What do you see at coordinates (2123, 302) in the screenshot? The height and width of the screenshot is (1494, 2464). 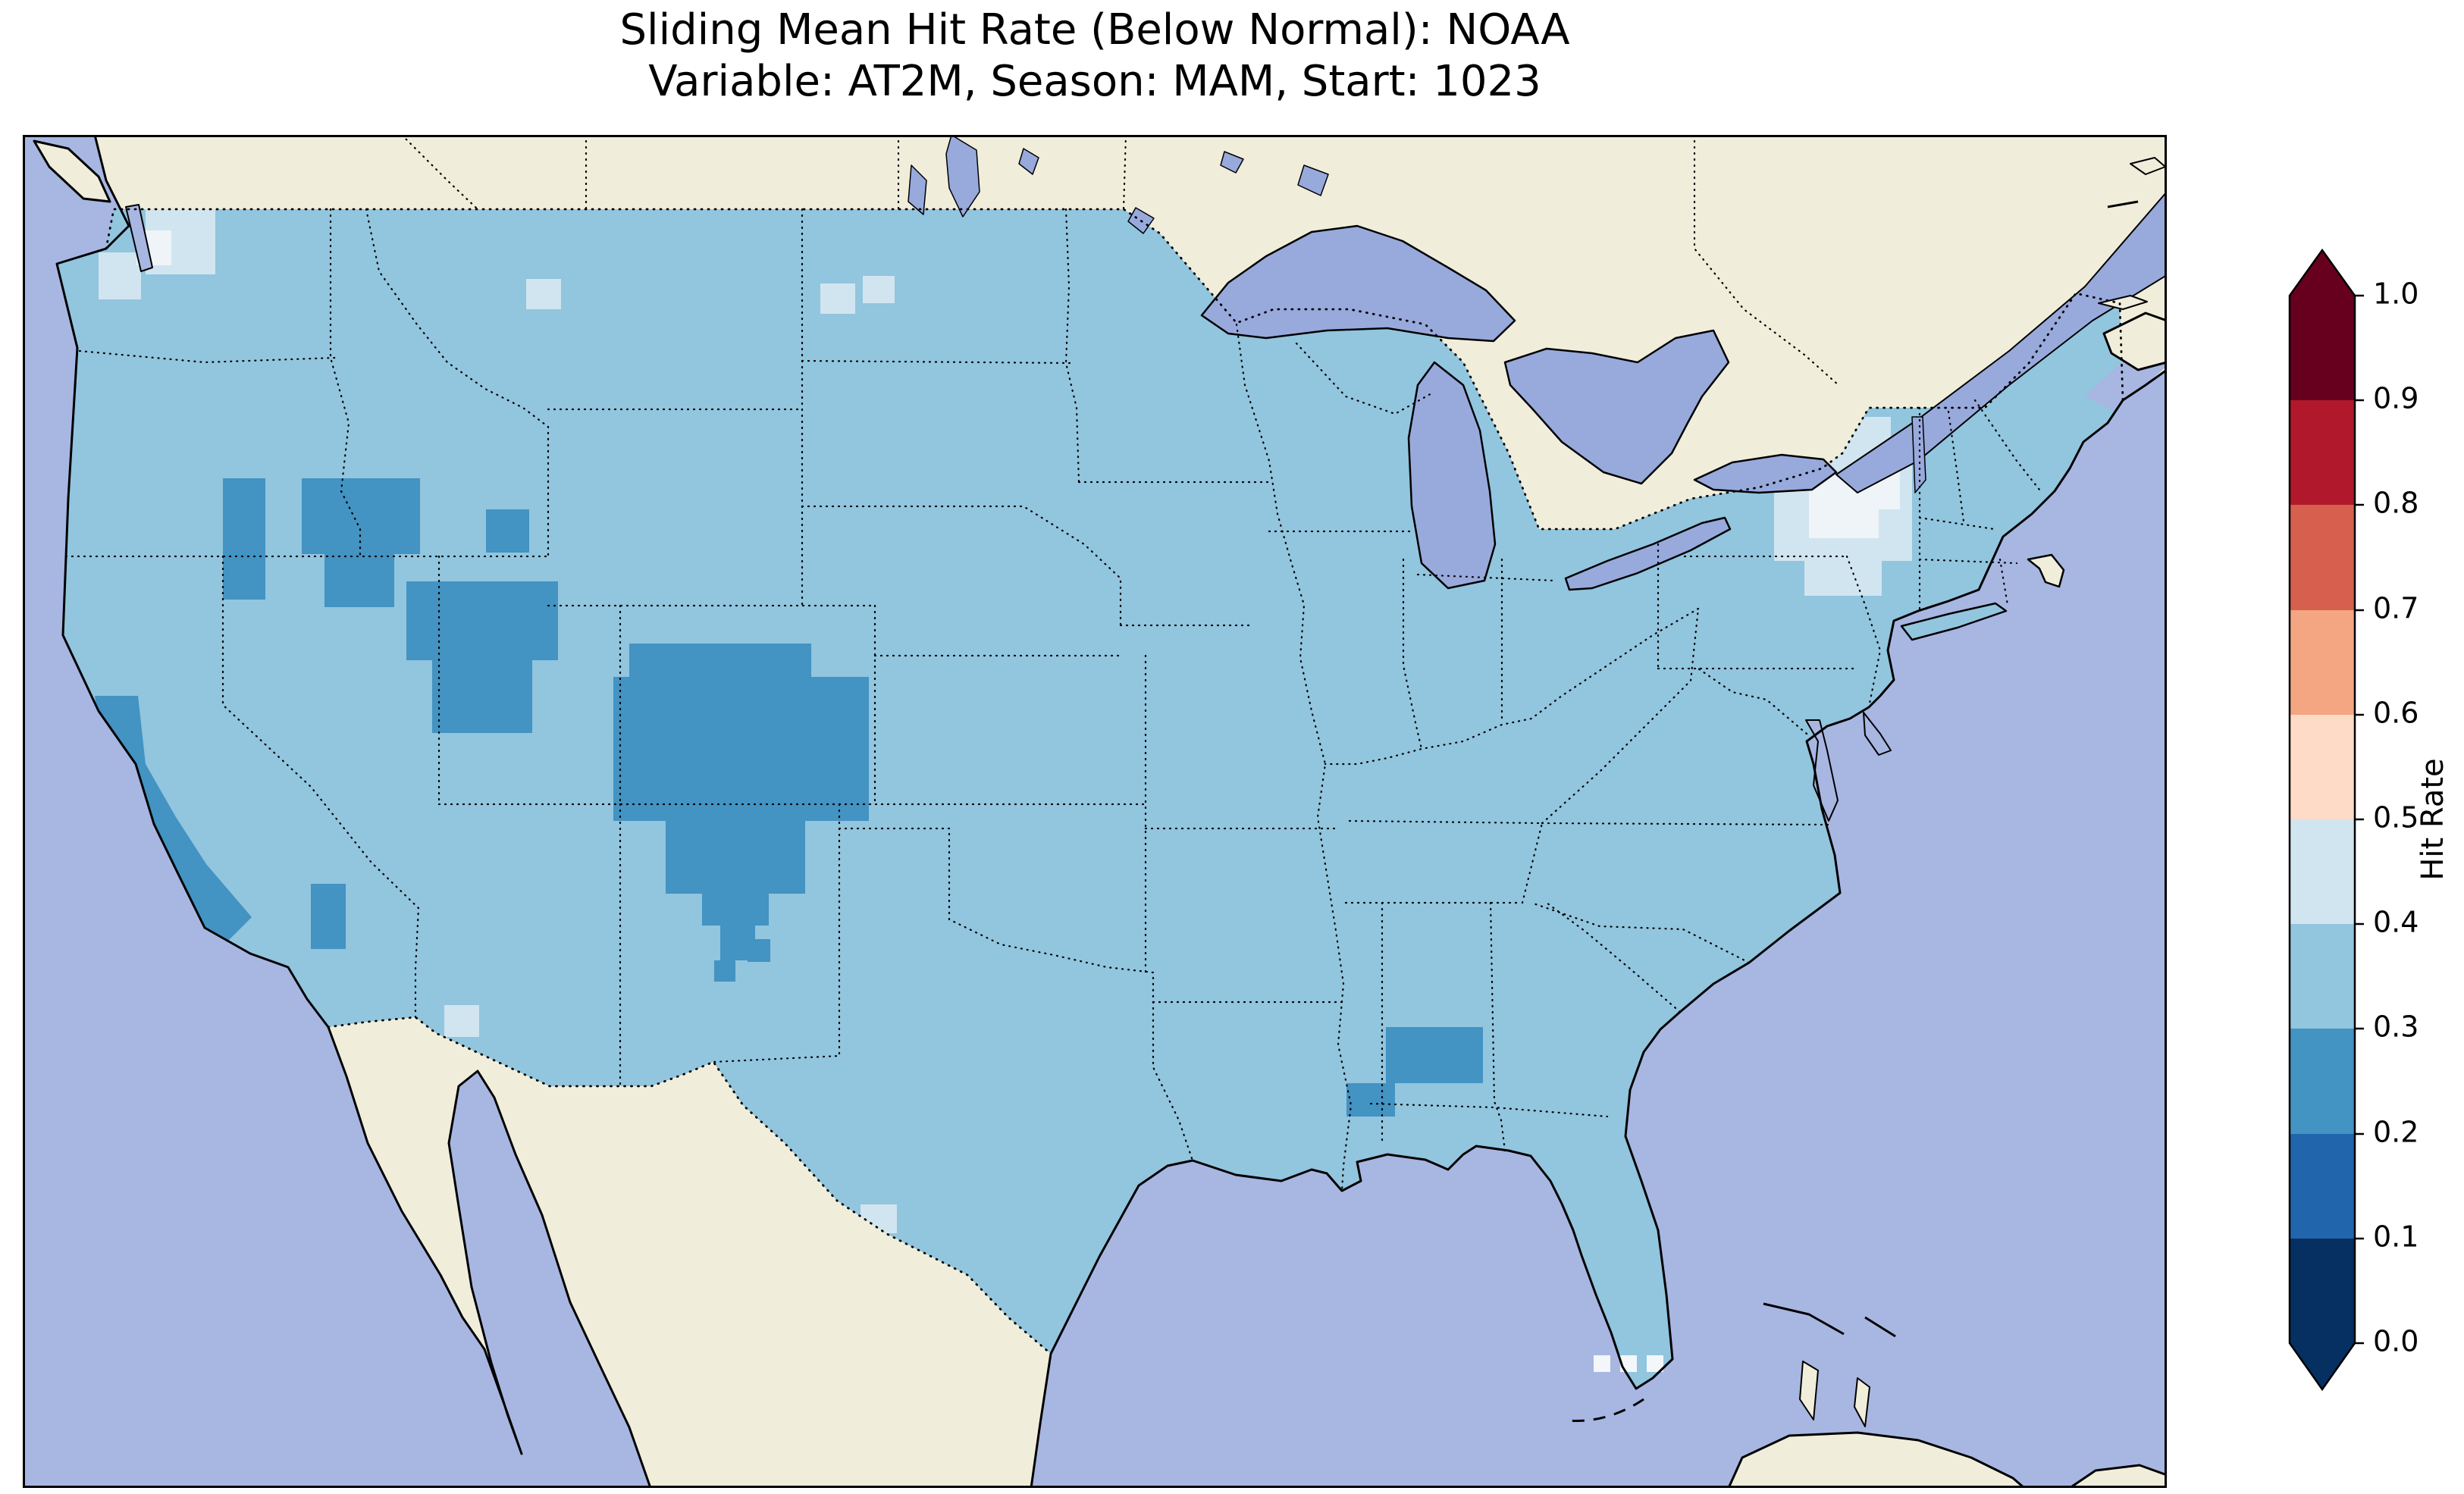 I see `prince-edward-island` at bounding box center [2123, 302].